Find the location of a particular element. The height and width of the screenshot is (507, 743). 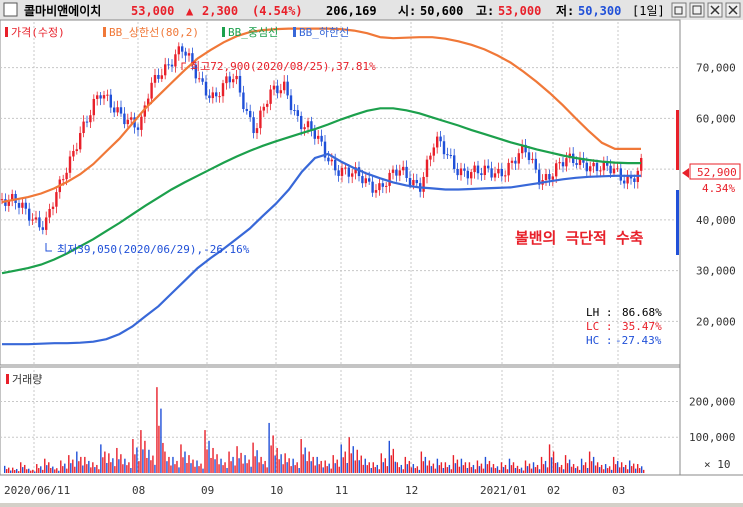

volume-bars is located at coordinates (324, 430).